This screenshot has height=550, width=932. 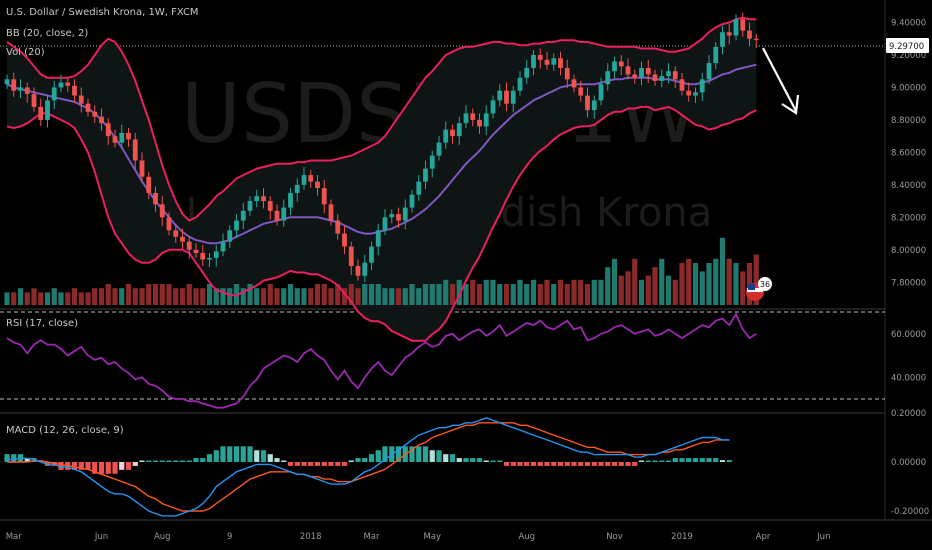 I want to click on rsi-line, so click(x=381, y=360).